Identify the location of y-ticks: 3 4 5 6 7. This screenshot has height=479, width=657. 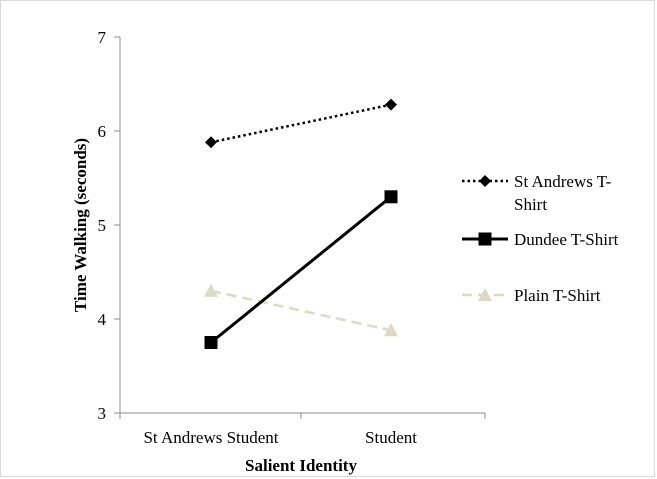
(109, 225).